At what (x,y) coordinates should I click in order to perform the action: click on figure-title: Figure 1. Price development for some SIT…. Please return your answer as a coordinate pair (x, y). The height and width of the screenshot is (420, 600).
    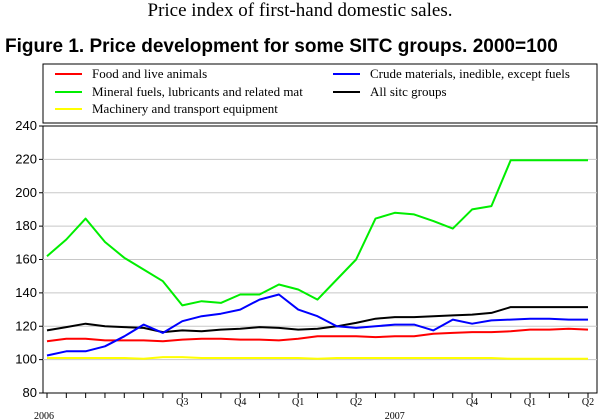
    Looking at the image, I should click on (281, 46).